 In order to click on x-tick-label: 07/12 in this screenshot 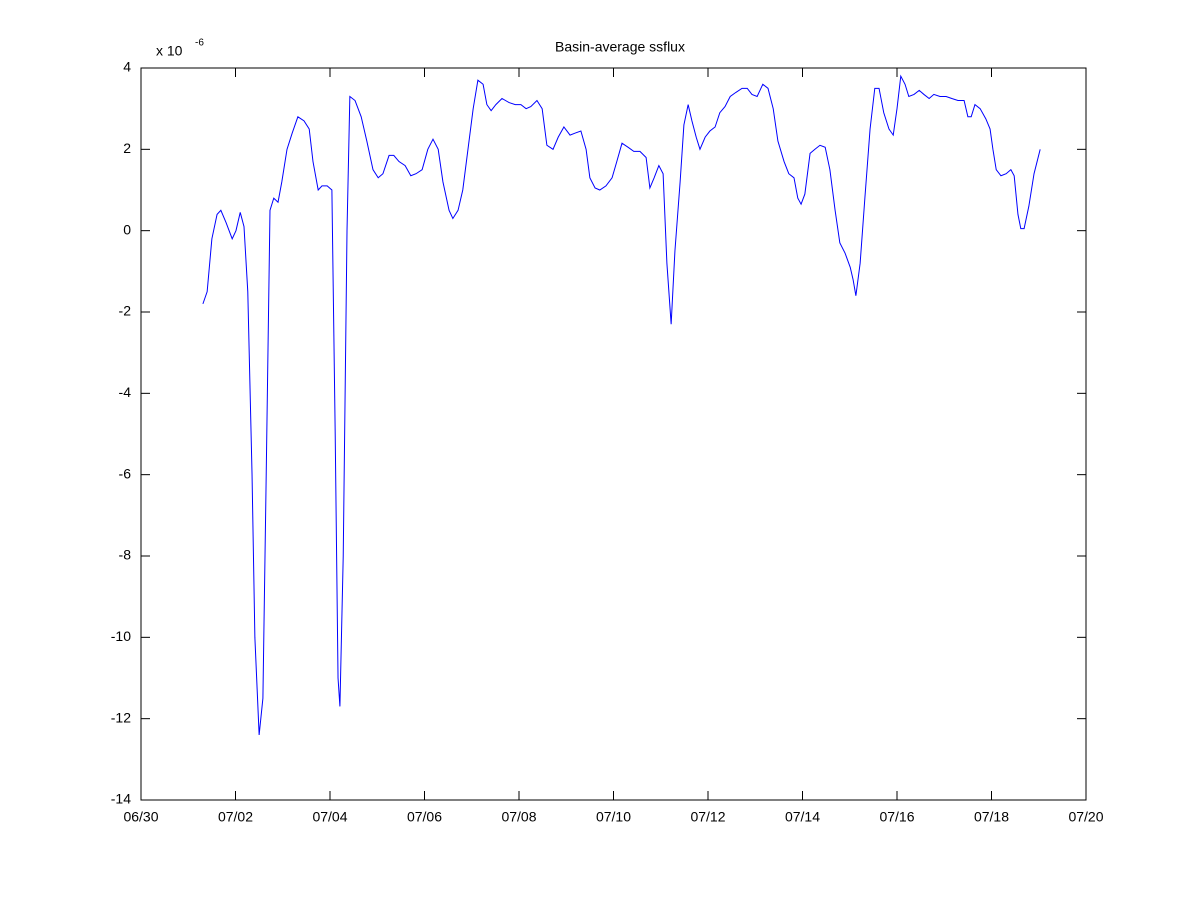, I will do `click(707, 817)`.